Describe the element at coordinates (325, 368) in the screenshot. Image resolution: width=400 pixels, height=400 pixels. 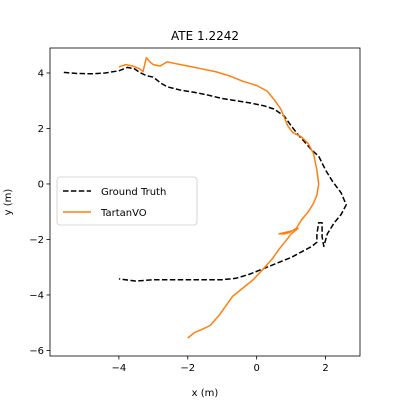
I see `x-tick-label: 2` at that location.